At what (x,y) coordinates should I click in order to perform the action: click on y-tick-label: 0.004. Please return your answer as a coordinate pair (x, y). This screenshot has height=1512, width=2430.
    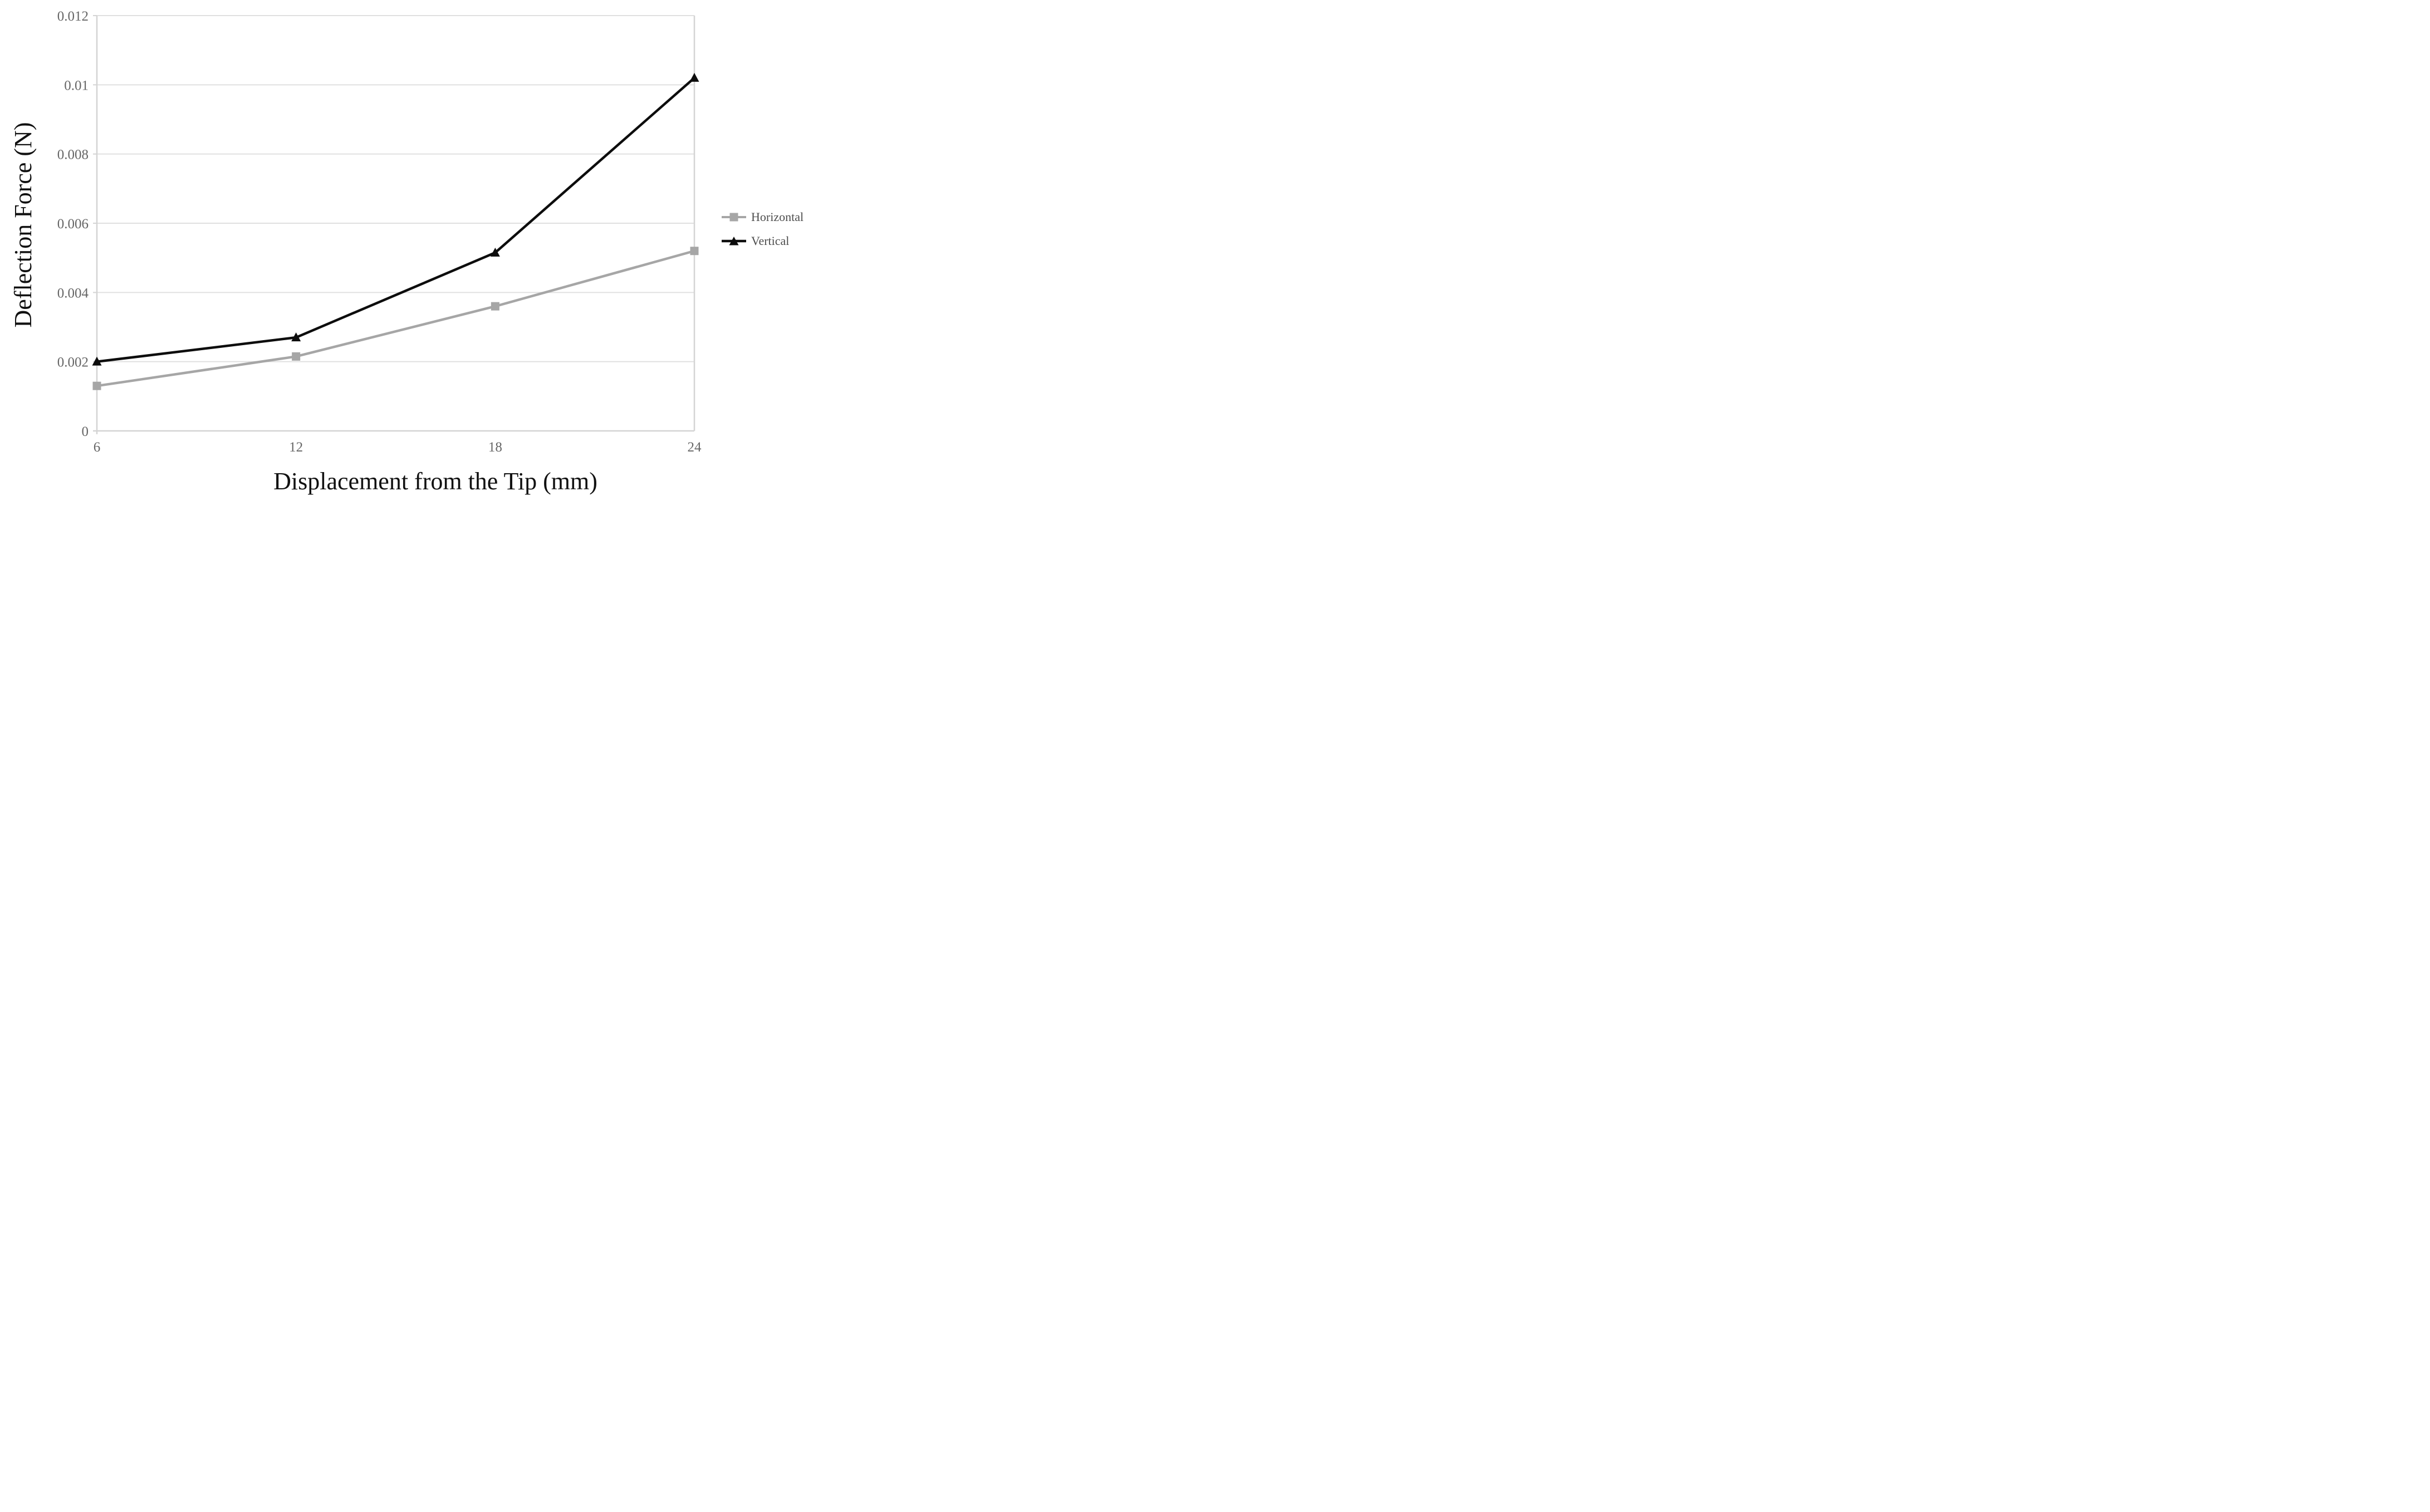
    Looking at the image, I should click on (73, 293).